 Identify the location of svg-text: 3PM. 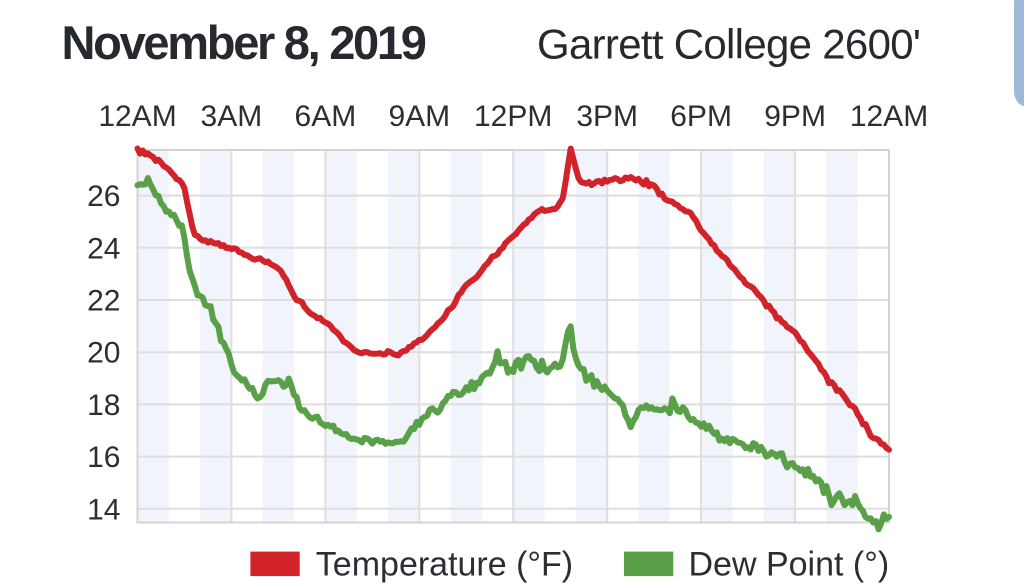
(607, 116).